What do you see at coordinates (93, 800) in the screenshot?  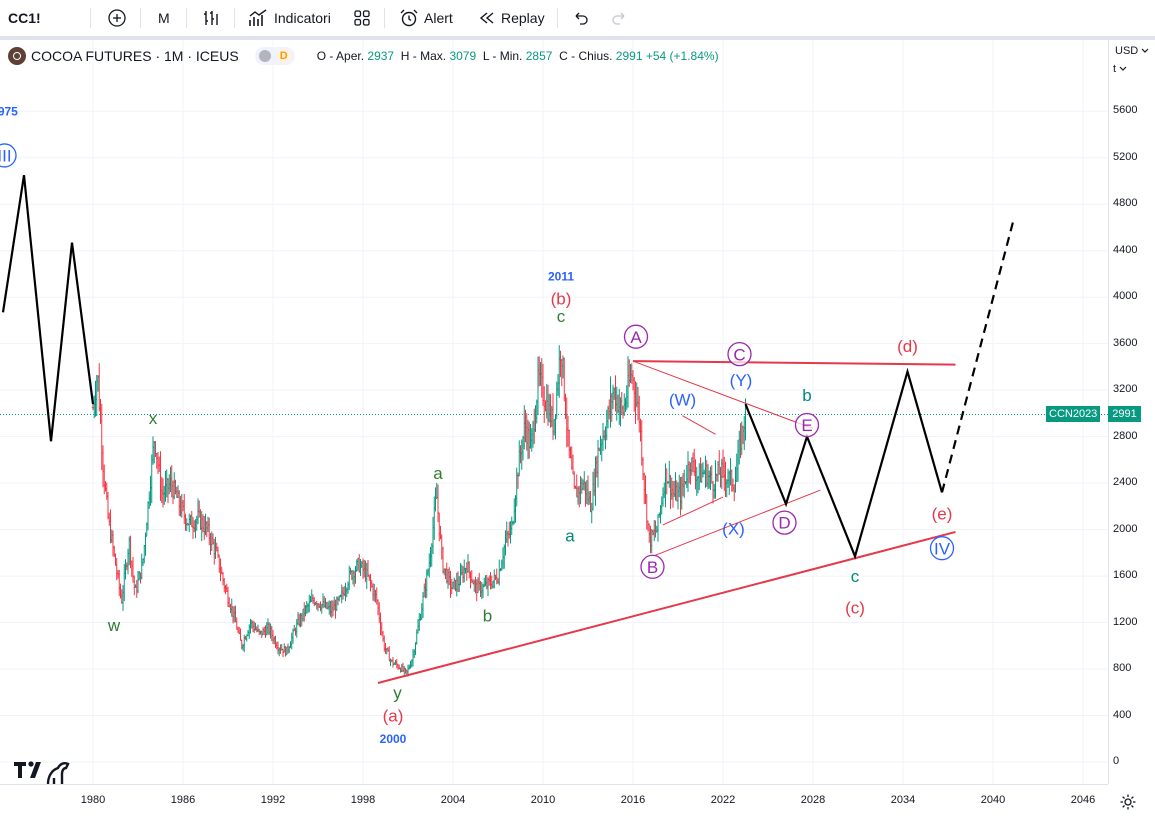 I see `time-tick-label: 1980` at bounding box center [93, 800].